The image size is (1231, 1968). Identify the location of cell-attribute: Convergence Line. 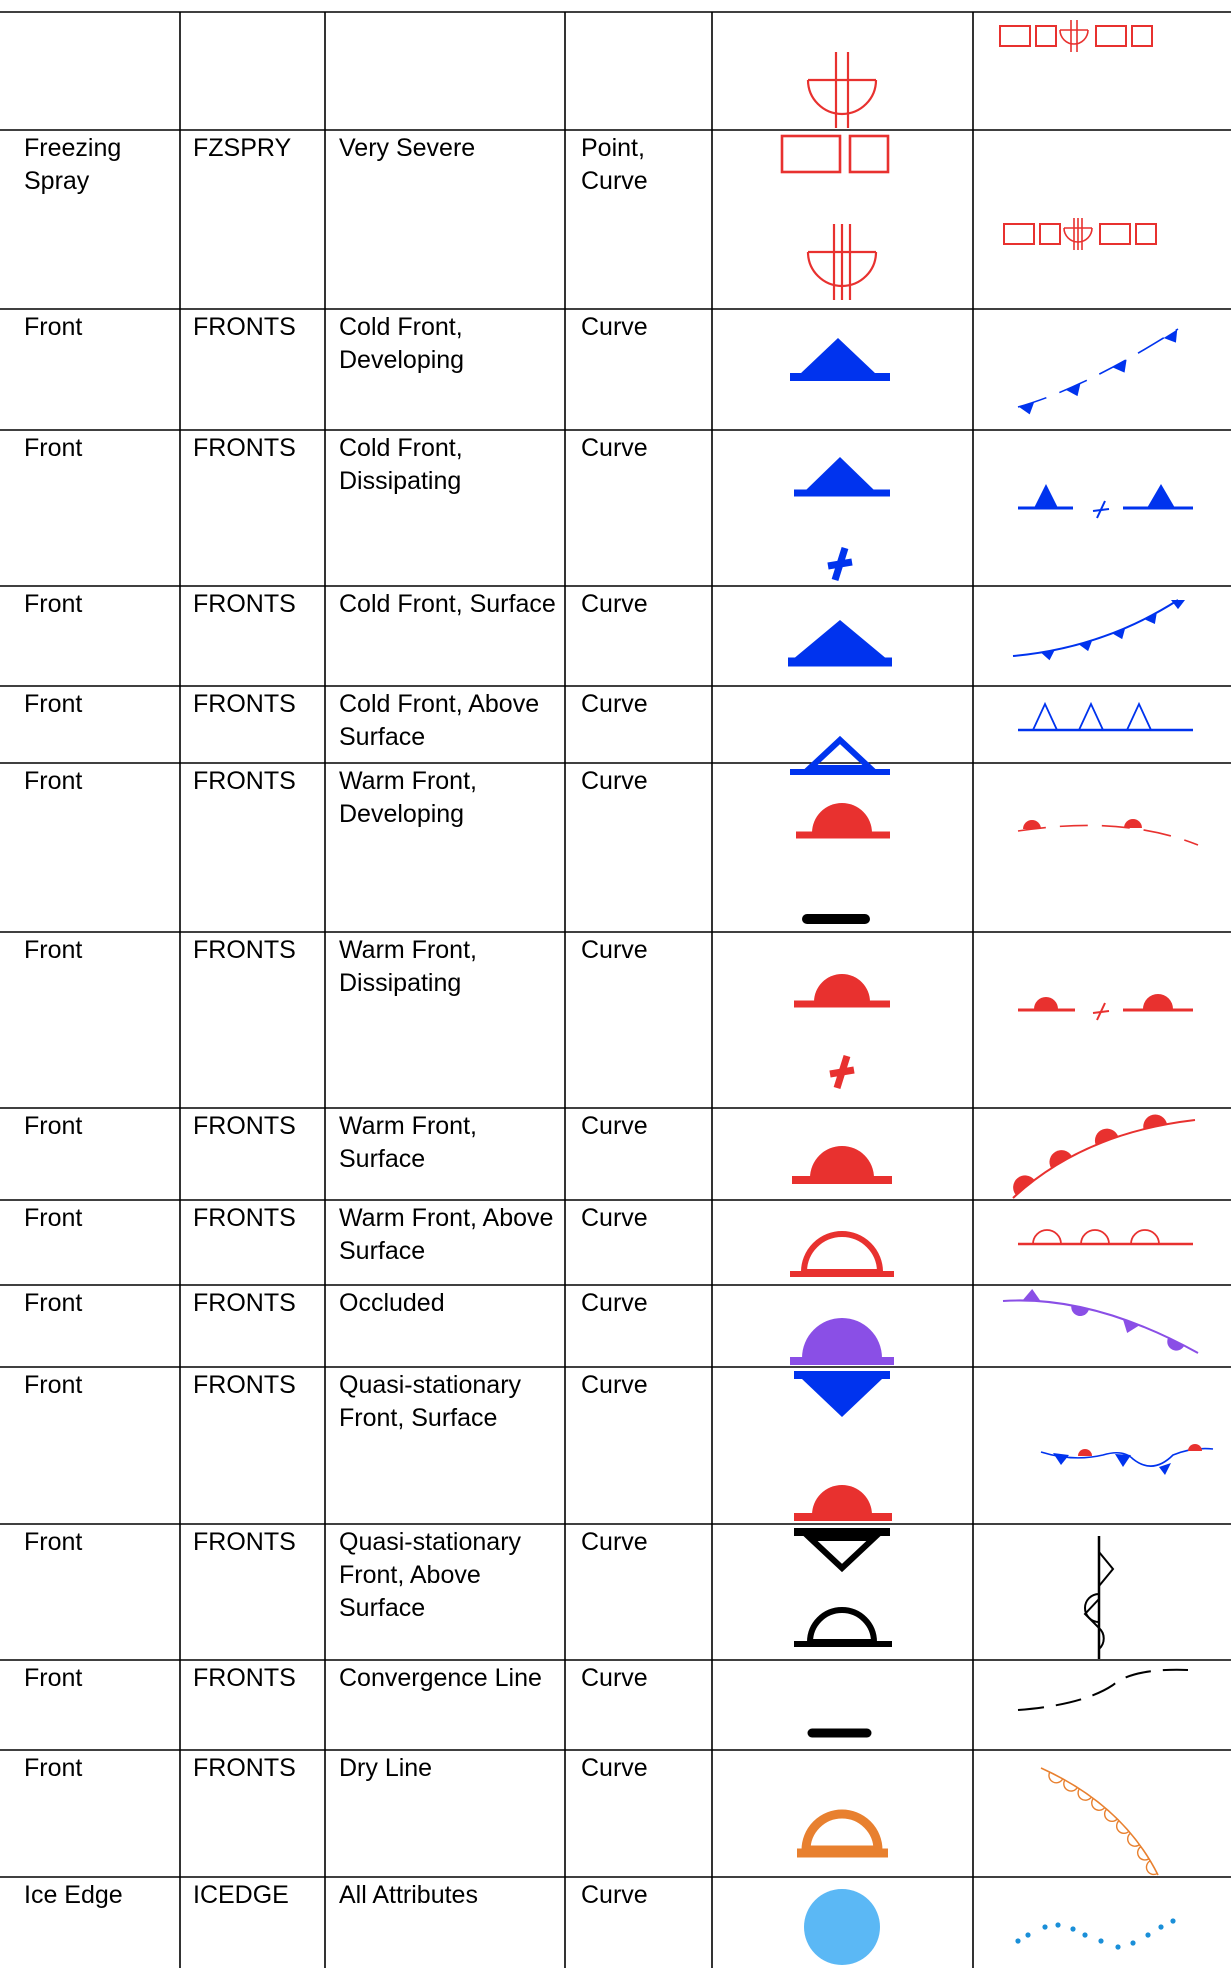
(440, 1678).